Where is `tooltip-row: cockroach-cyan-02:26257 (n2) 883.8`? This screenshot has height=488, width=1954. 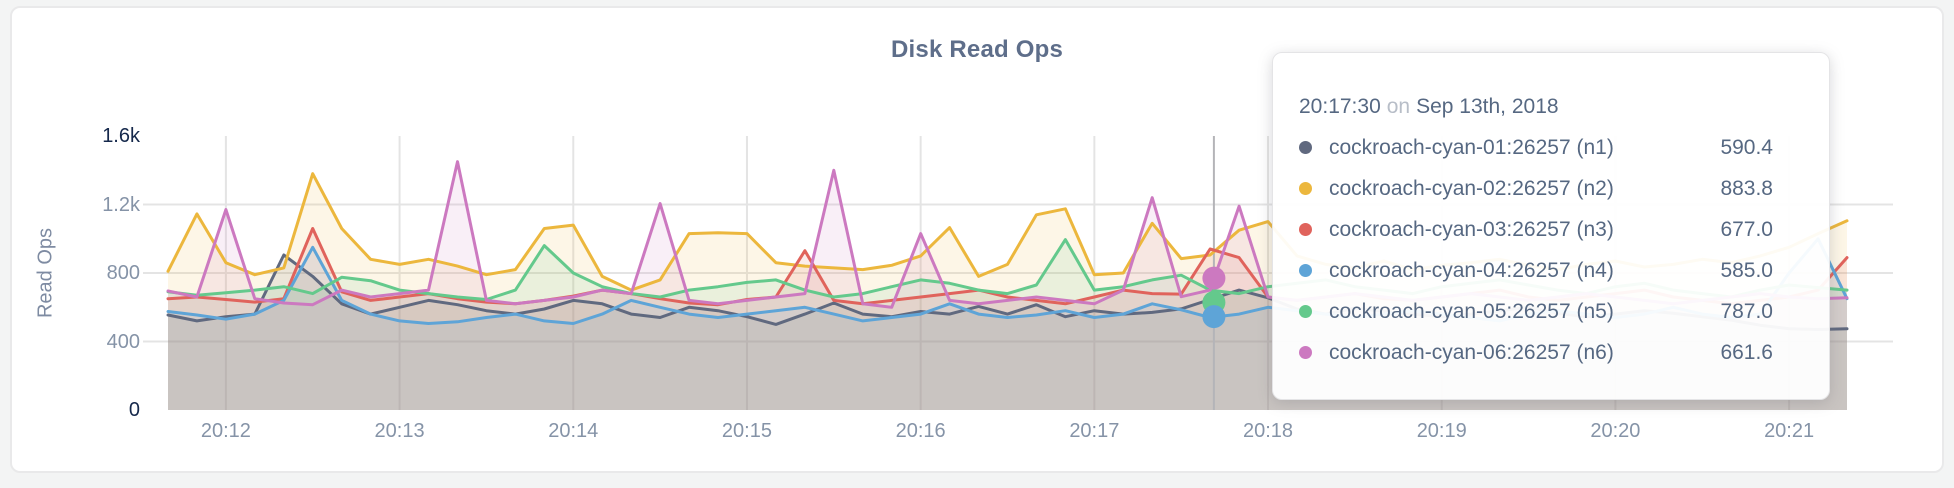 tooltip-row: cockroach-cyan-02:26257 (n2) 883.8 is located at coordinates (1536, 188).